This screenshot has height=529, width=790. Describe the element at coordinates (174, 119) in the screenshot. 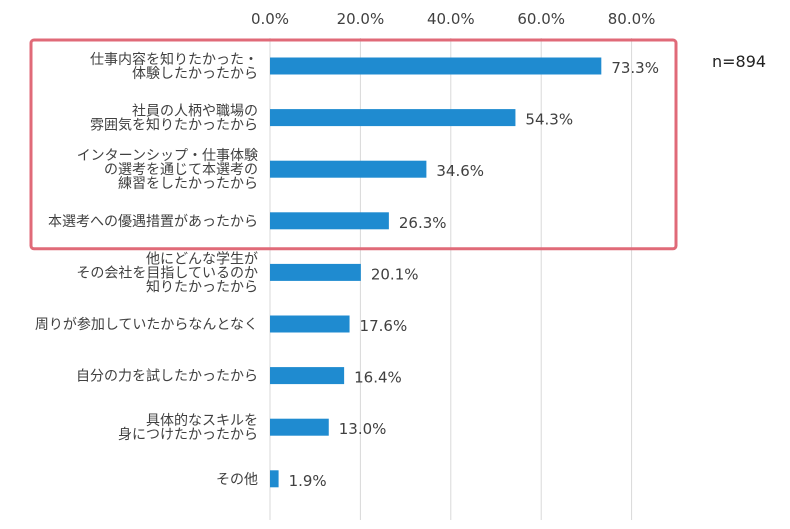

I see `category-label: 社員の人柄や職場の雰囲気を知りたかったから` at that location.